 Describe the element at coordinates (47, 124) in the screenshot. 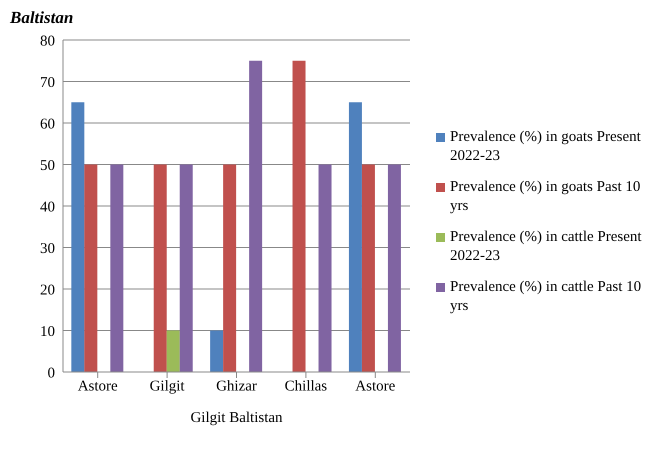

I see `y-tick-label: 60` at that location.